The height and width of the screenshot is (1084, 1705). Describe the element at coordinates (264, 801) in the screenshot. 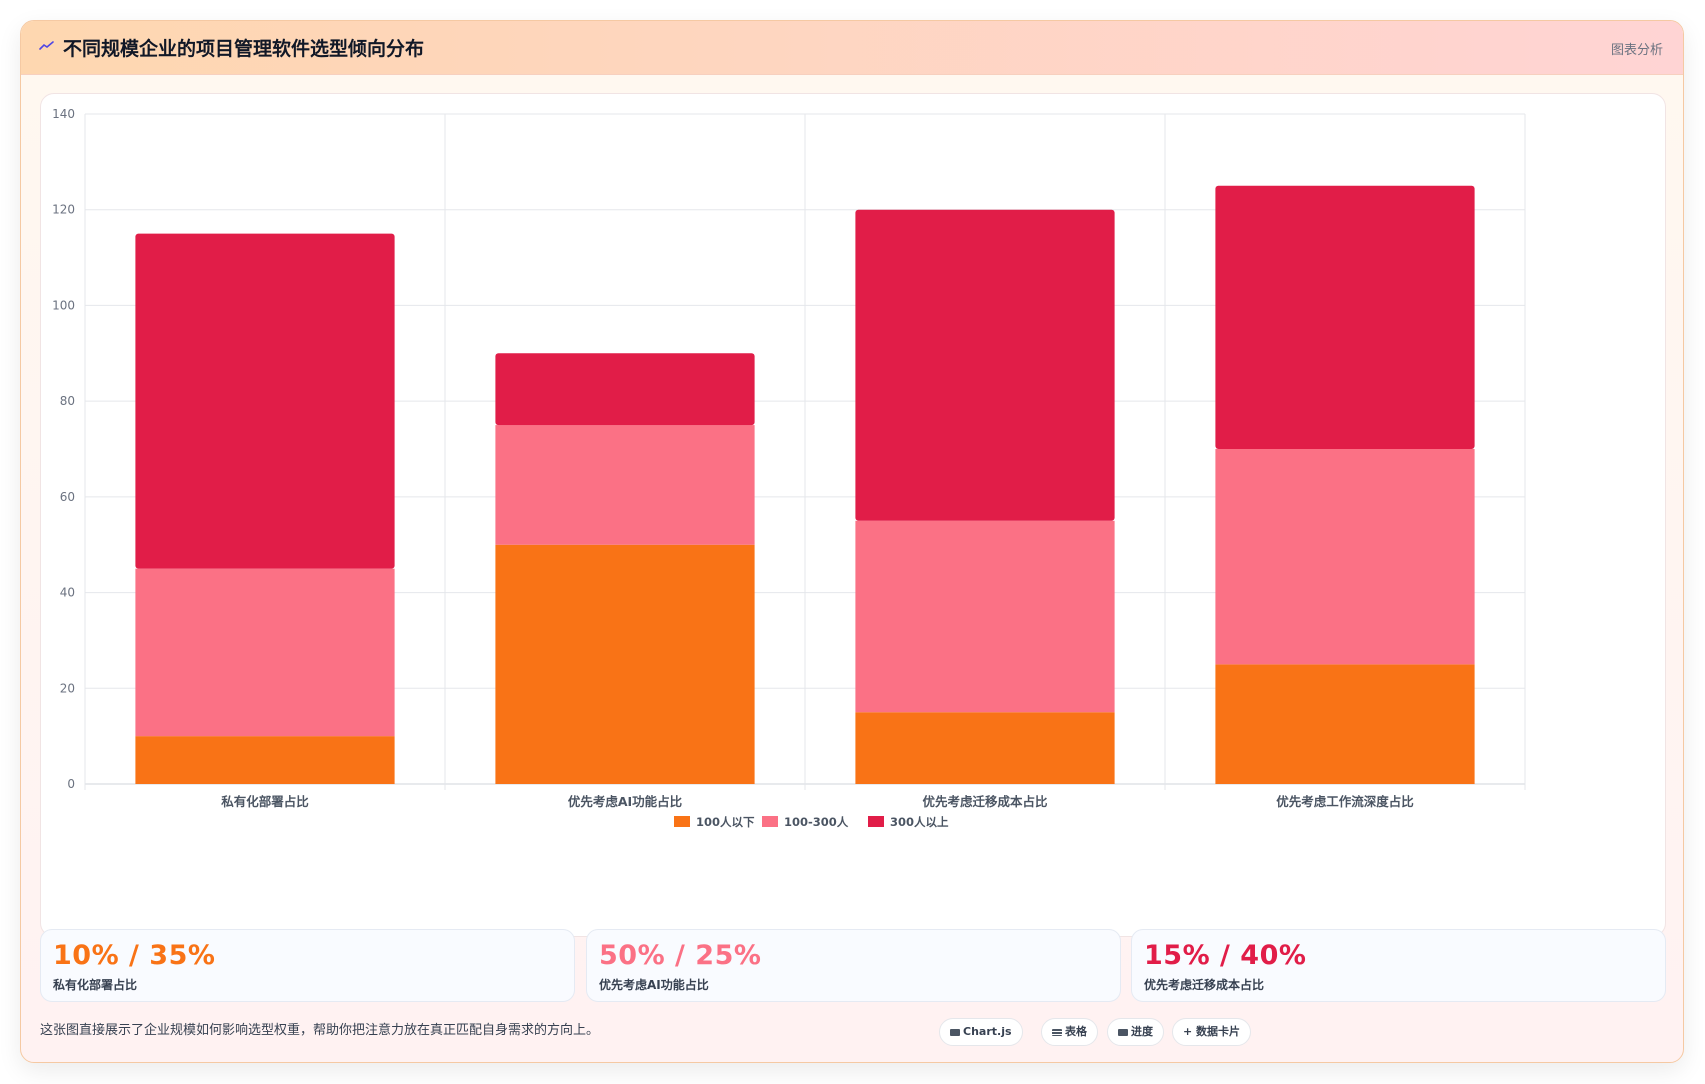

I see `x-tick-label: 私有化部署占比` at that location.